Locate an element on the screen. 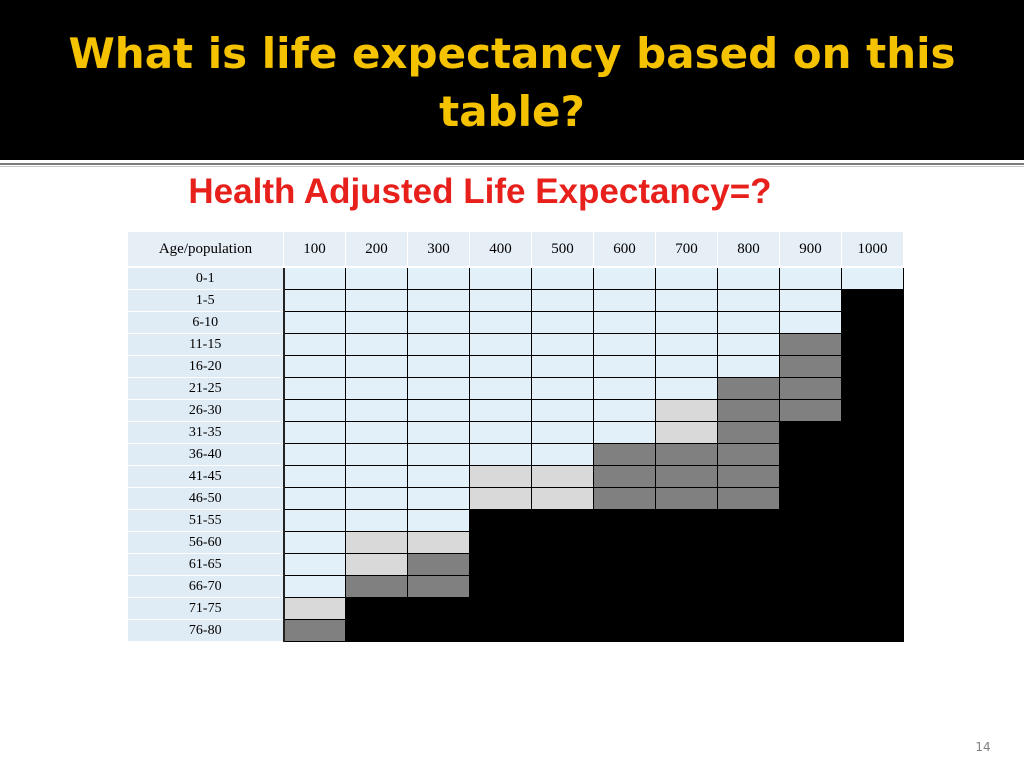  age-group-label: 6-10 is located at coordinates (206, 322).